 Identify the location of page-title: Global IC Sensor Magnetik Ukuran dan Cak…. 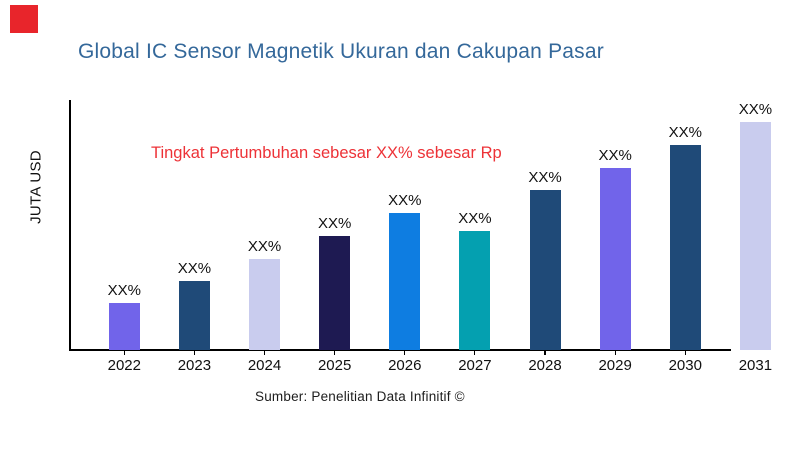
(341, 51).